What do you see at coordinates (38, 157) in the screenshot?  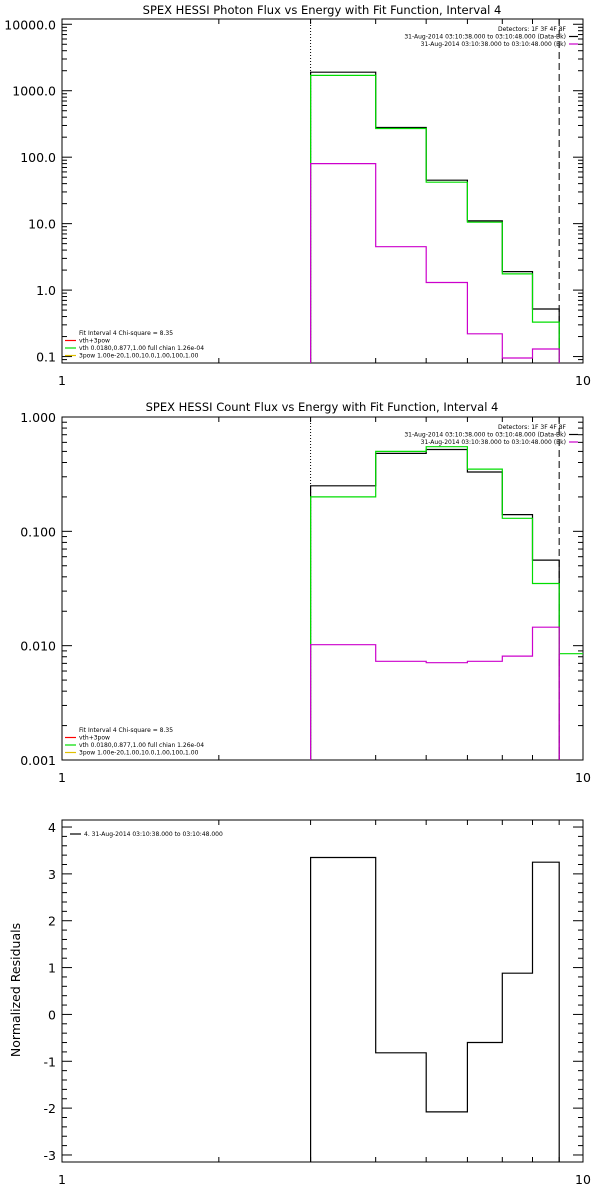 I see `y-tick-label: 100.0` at bounding box center [38, 157].